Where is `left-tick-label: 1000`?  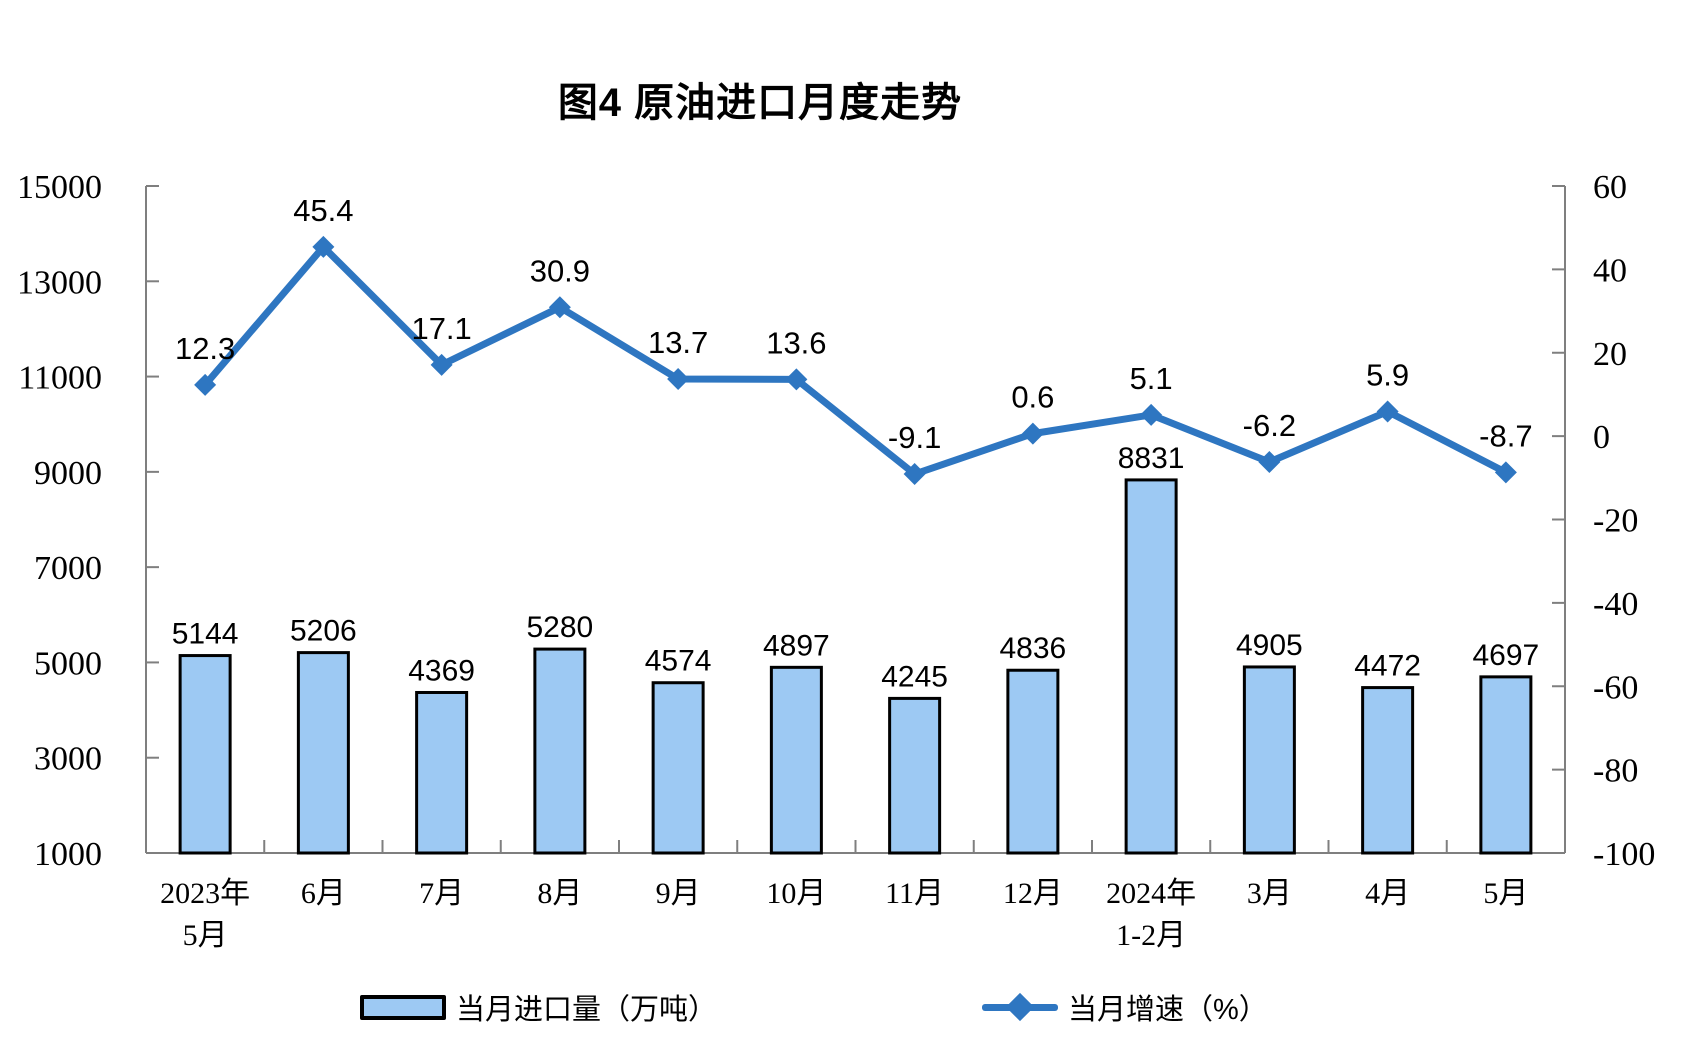 left-tick-label: 1000 is located at coordinates (68, 854).